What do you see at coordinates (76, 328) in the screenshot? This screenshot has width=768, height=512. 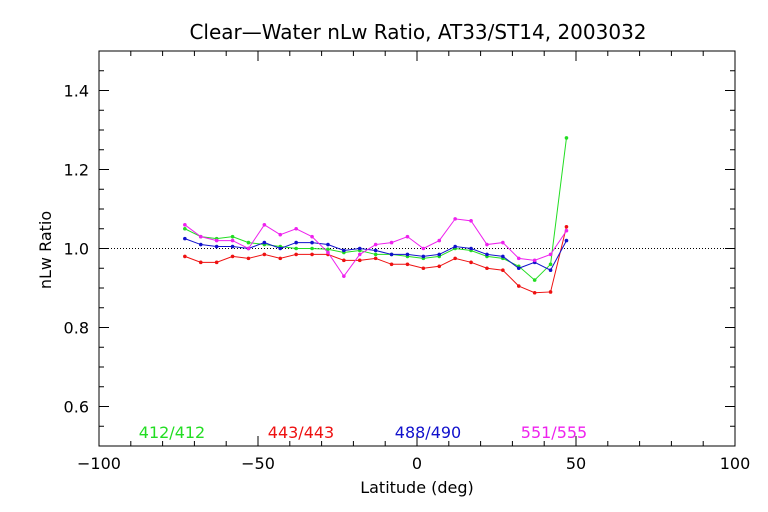 I see `y-tick-label: 0.8` at bounding box center [76, 328].